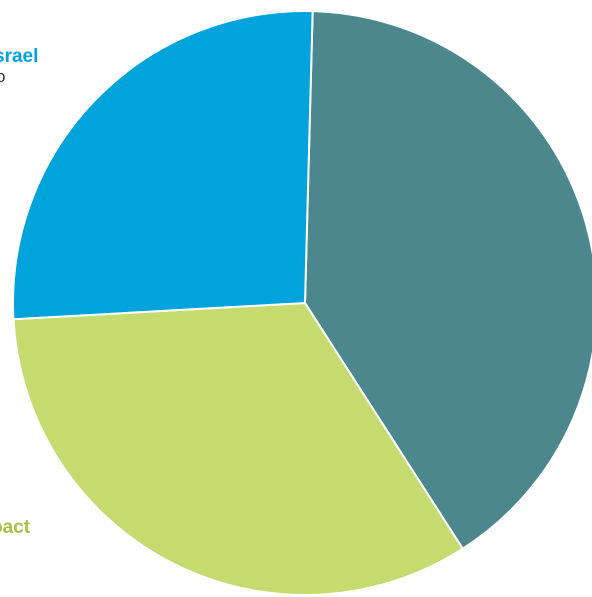  What do you see at coordinates (19, 56) in the screenshot?
I see `slice-label-israel: srael` at bounding box center [19, 56].